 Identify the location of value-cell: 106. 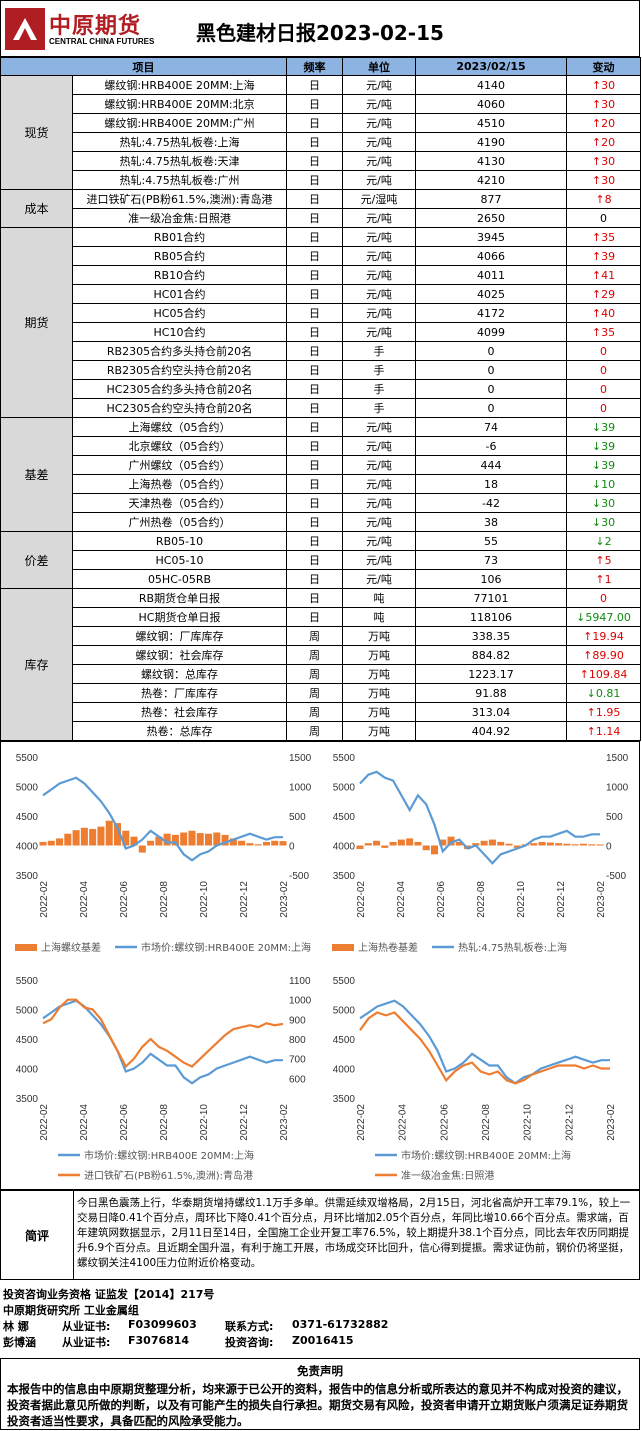
(491, 579).